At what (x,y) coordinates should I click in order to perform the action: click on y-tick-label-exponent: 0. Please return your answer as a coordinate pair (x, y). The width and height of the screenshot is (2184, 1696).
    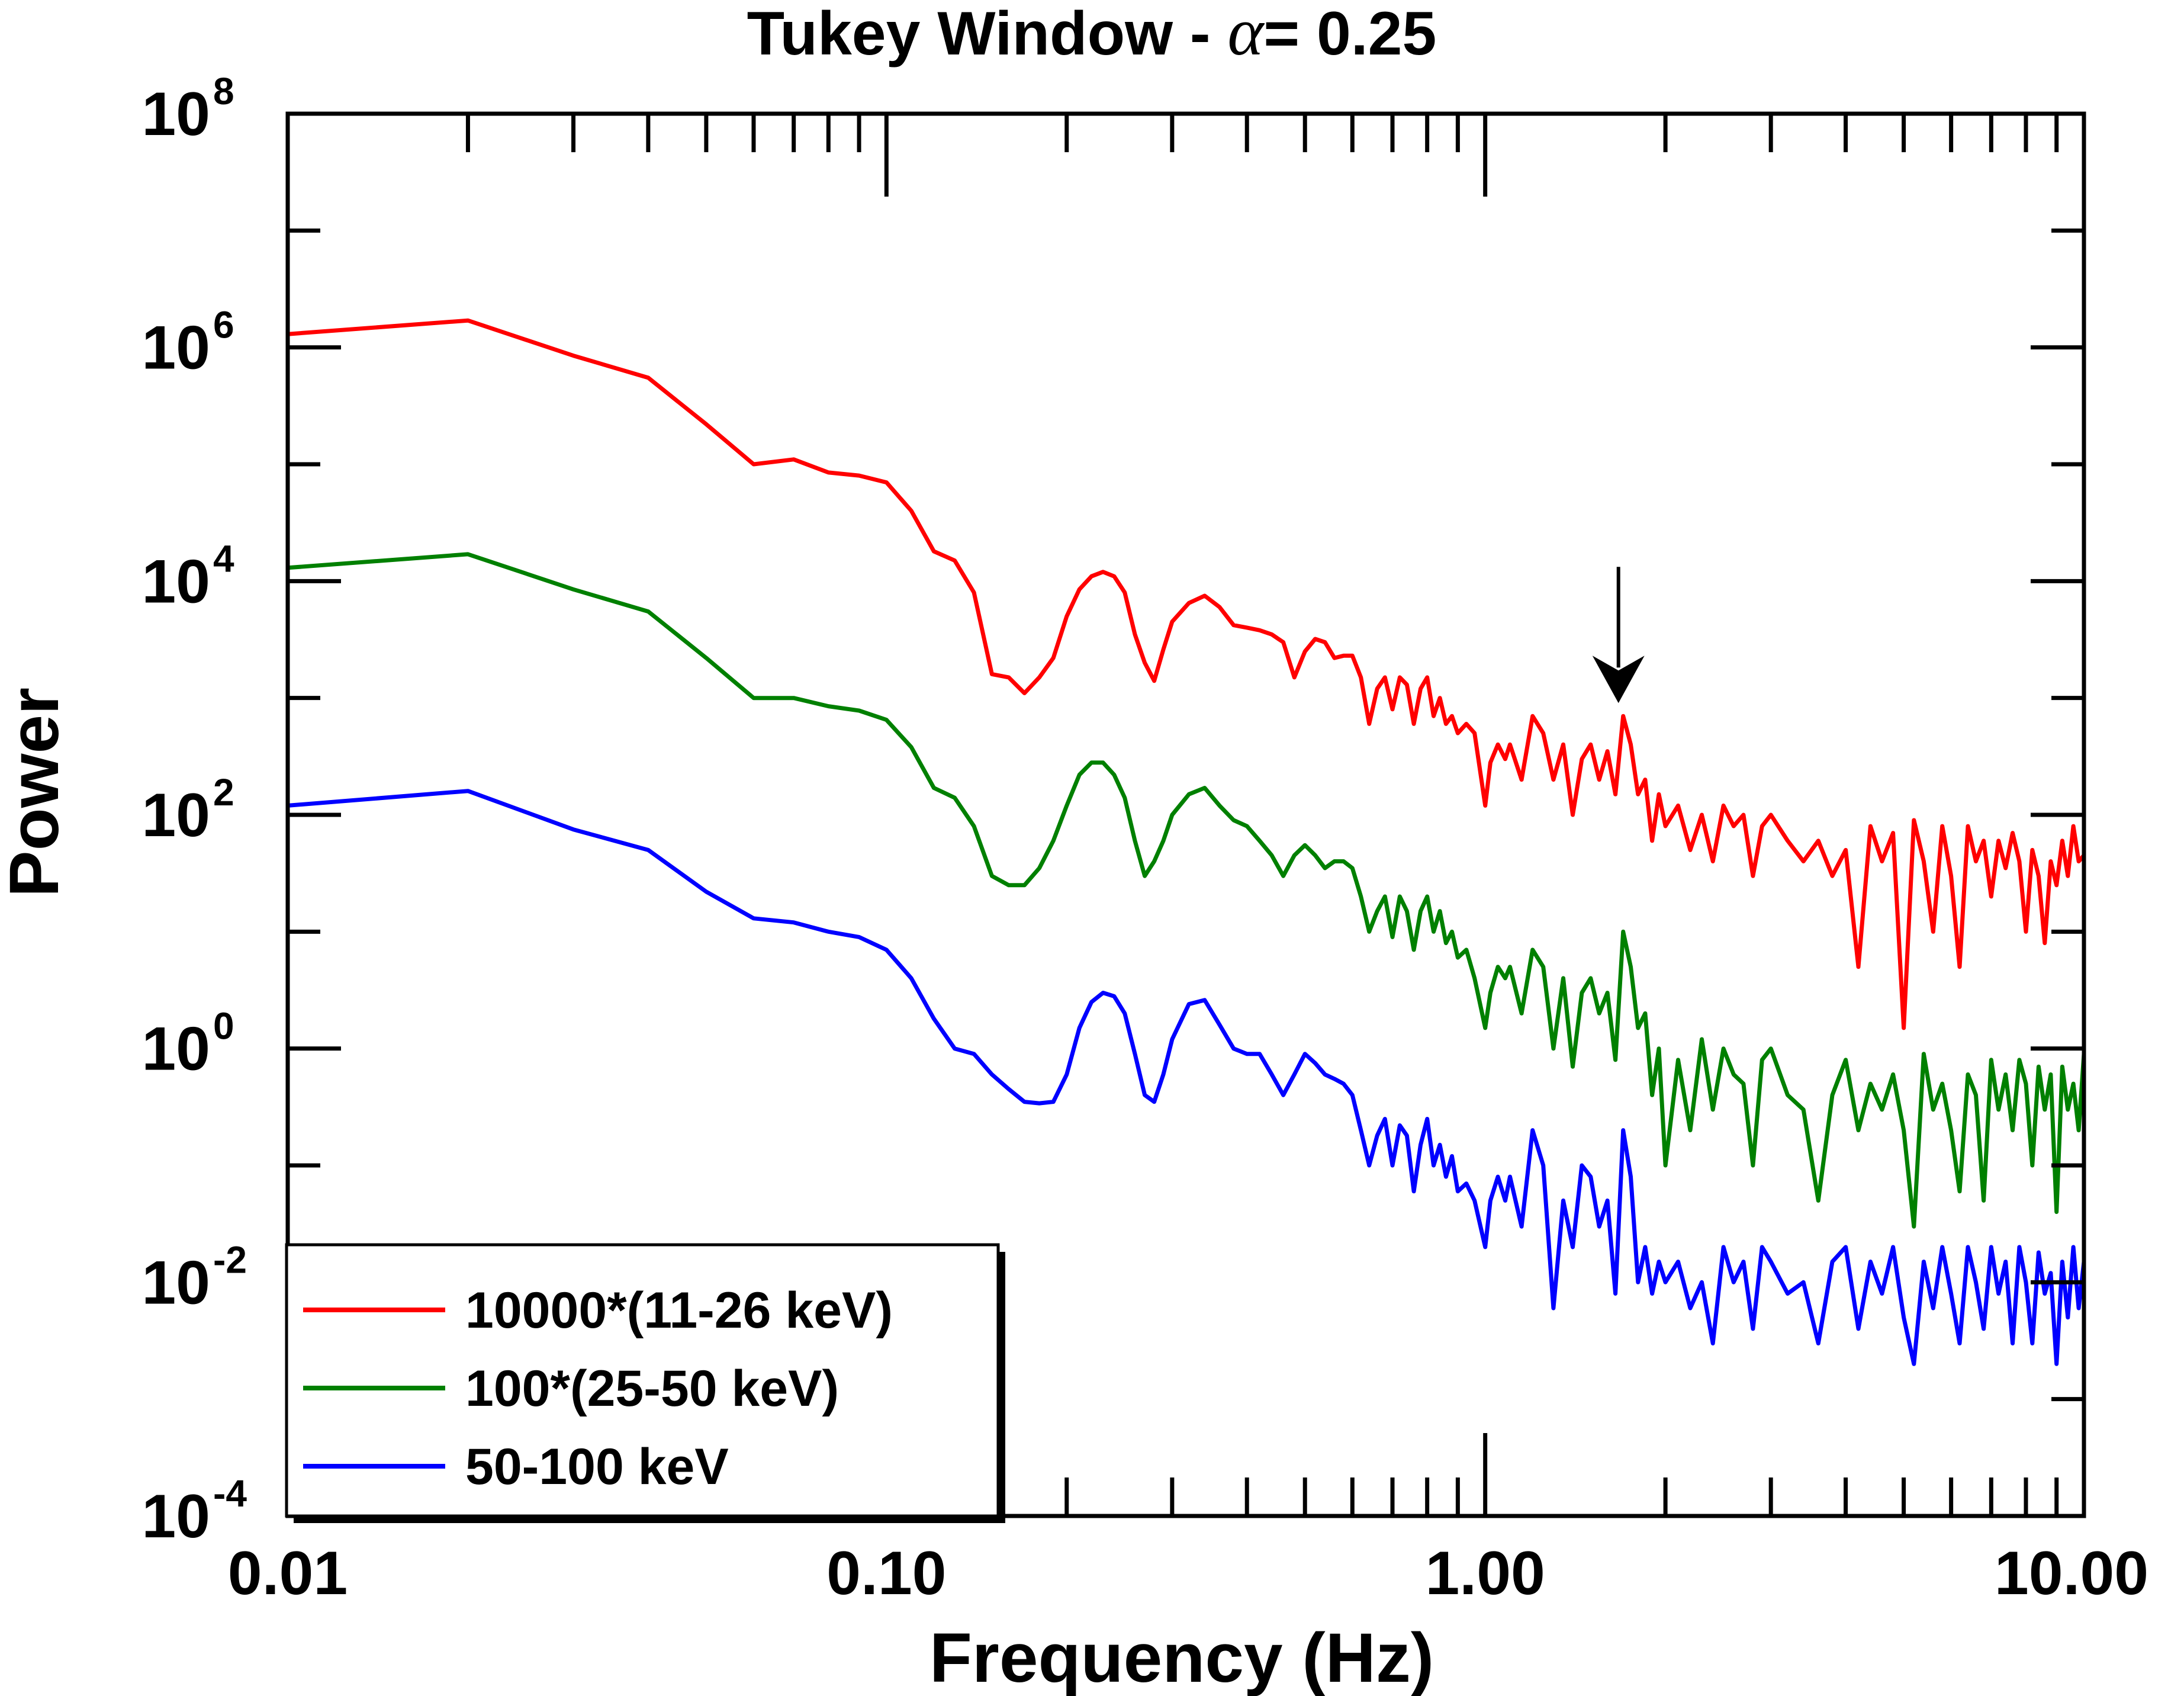
    Looking at the image, I should click on (223, 1026).